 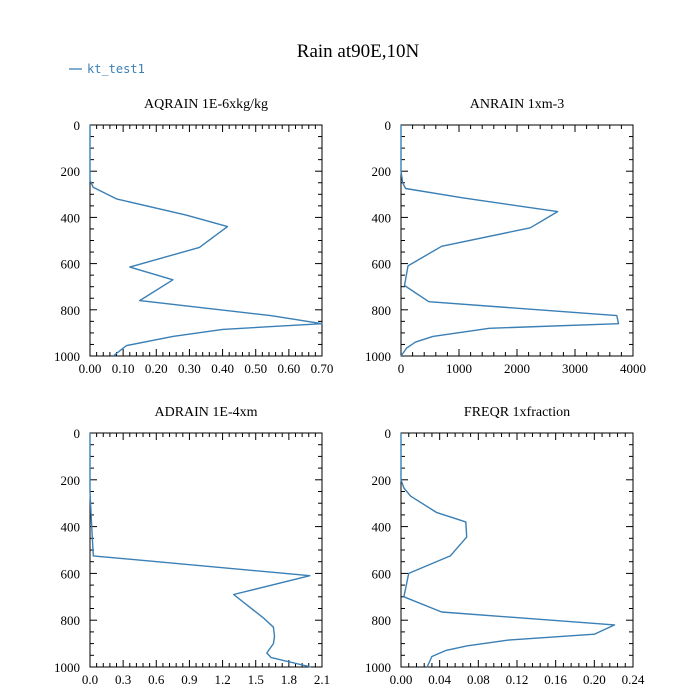 I want to click on x-tick-label: 0.08, so click(x=478, y=679).